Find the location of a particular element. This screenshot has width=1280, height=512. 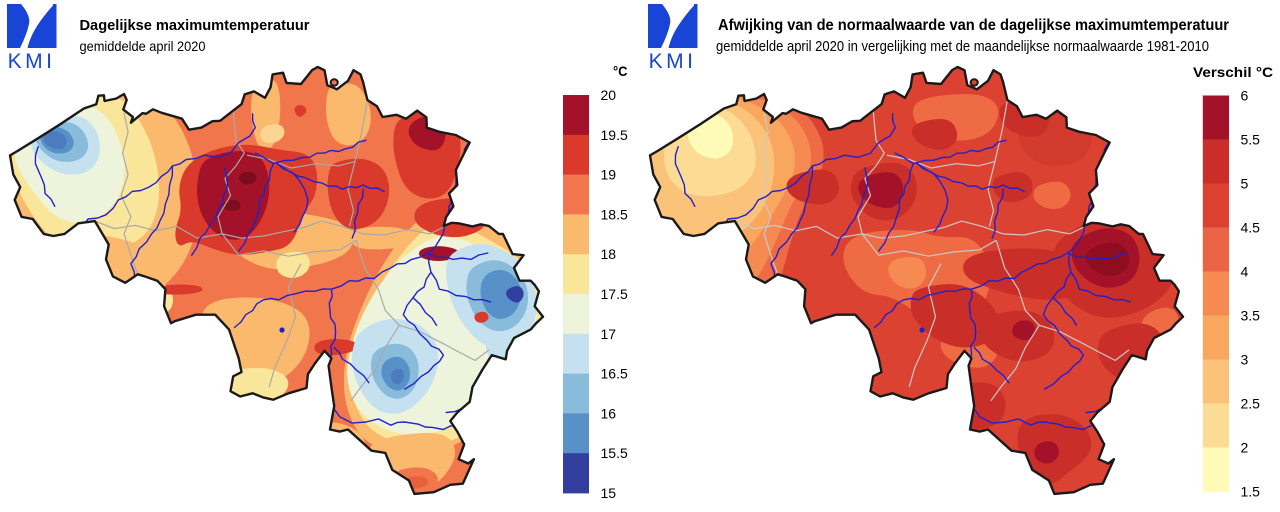

svg-text: 2 is located at coordinates (1245, 448).